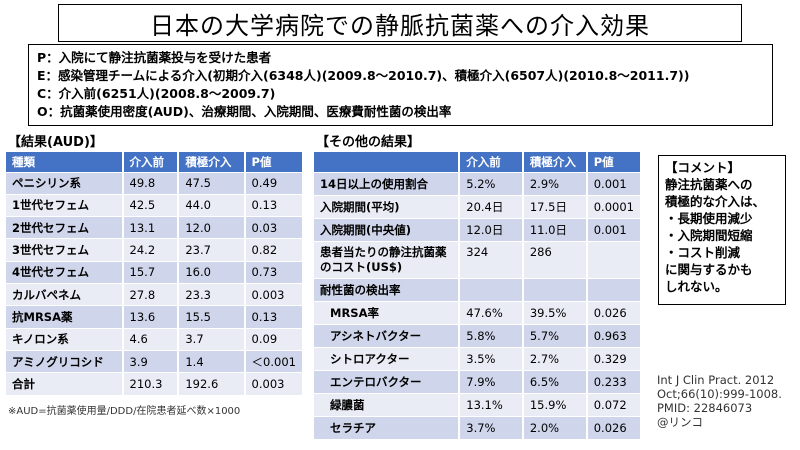 The width and height of the screenshot is (800, 450). What do you see at coordinates (65, 162) in the screenshot?
I see `aud-header-type: 種類` at bounding box center [65, 162].